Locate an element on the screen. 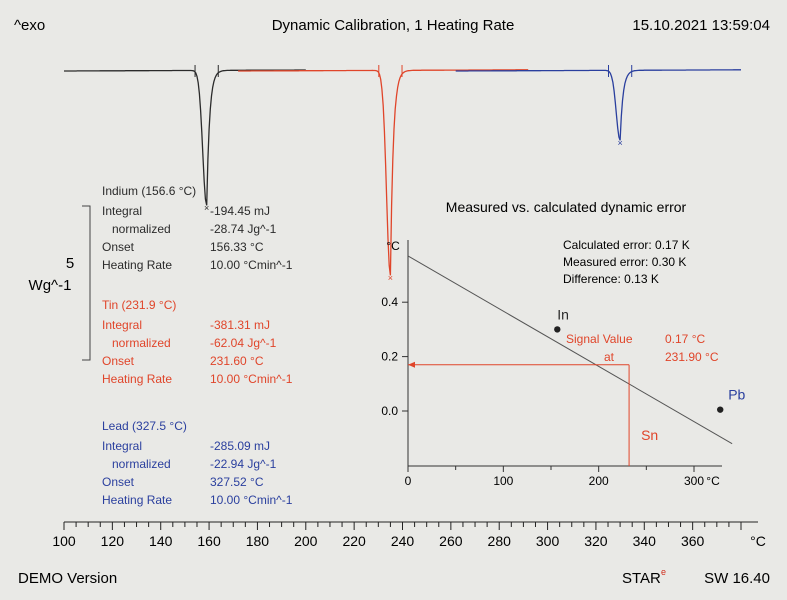 The width and height of the screenshot is (787, 600). timestamp: 15.10.2021 13:59:04 is located at coordinates (701, 25).